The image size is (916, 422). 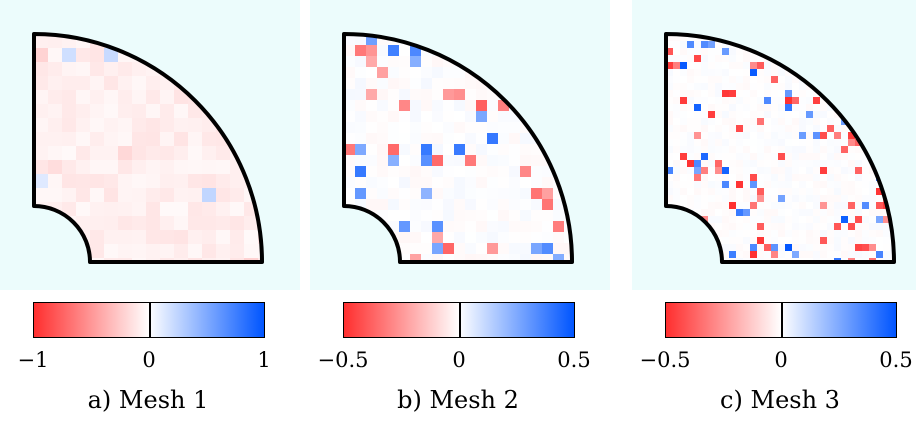 What do you see at coordinates (458, 148) in the screenshot?
I see `domain-boundary` at bounding box center [458, 148].